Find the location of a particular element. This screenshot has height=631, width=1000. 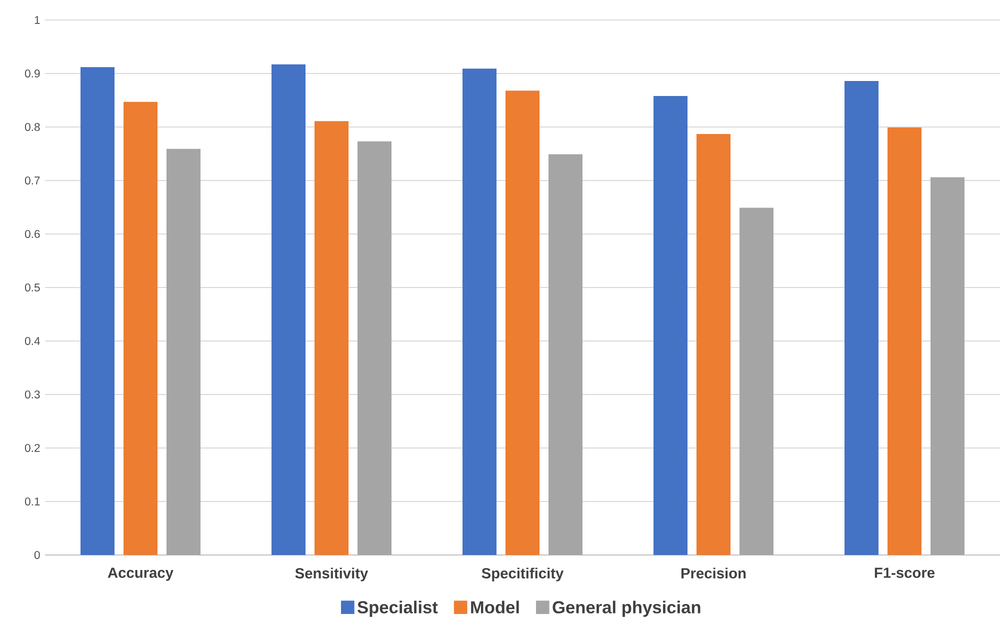

y-tick-label: 0.4 is located at coordinates (32, 340).